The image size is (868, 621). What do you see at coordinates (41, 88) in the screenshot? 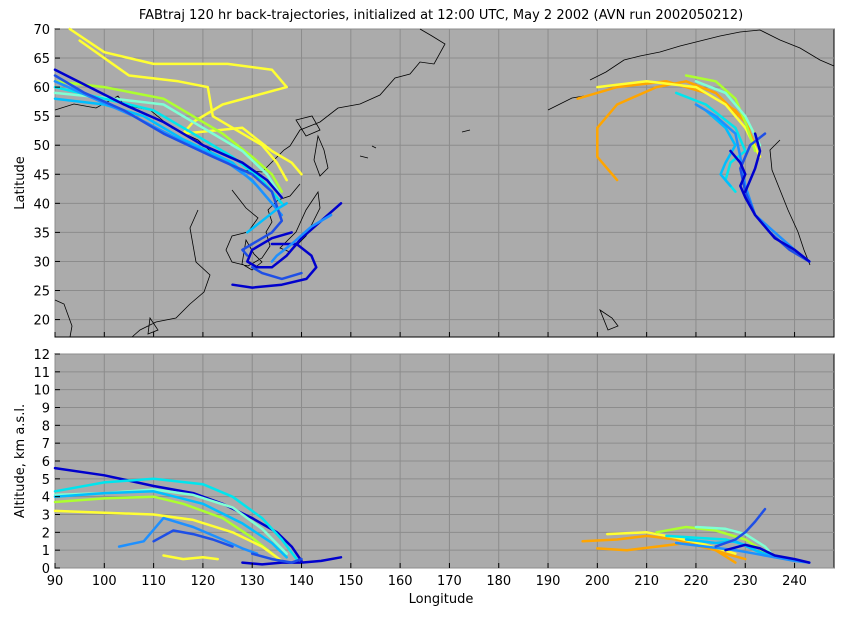
I see `latitude-tick-label: 60` at bounding box center [41, 88].